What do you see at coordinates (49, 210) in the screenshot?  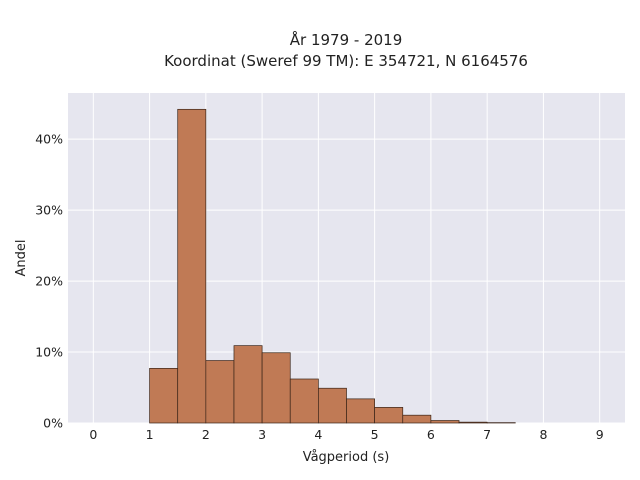 I see `y-tick-label-3: 30%` at bounding box center [49, 210].